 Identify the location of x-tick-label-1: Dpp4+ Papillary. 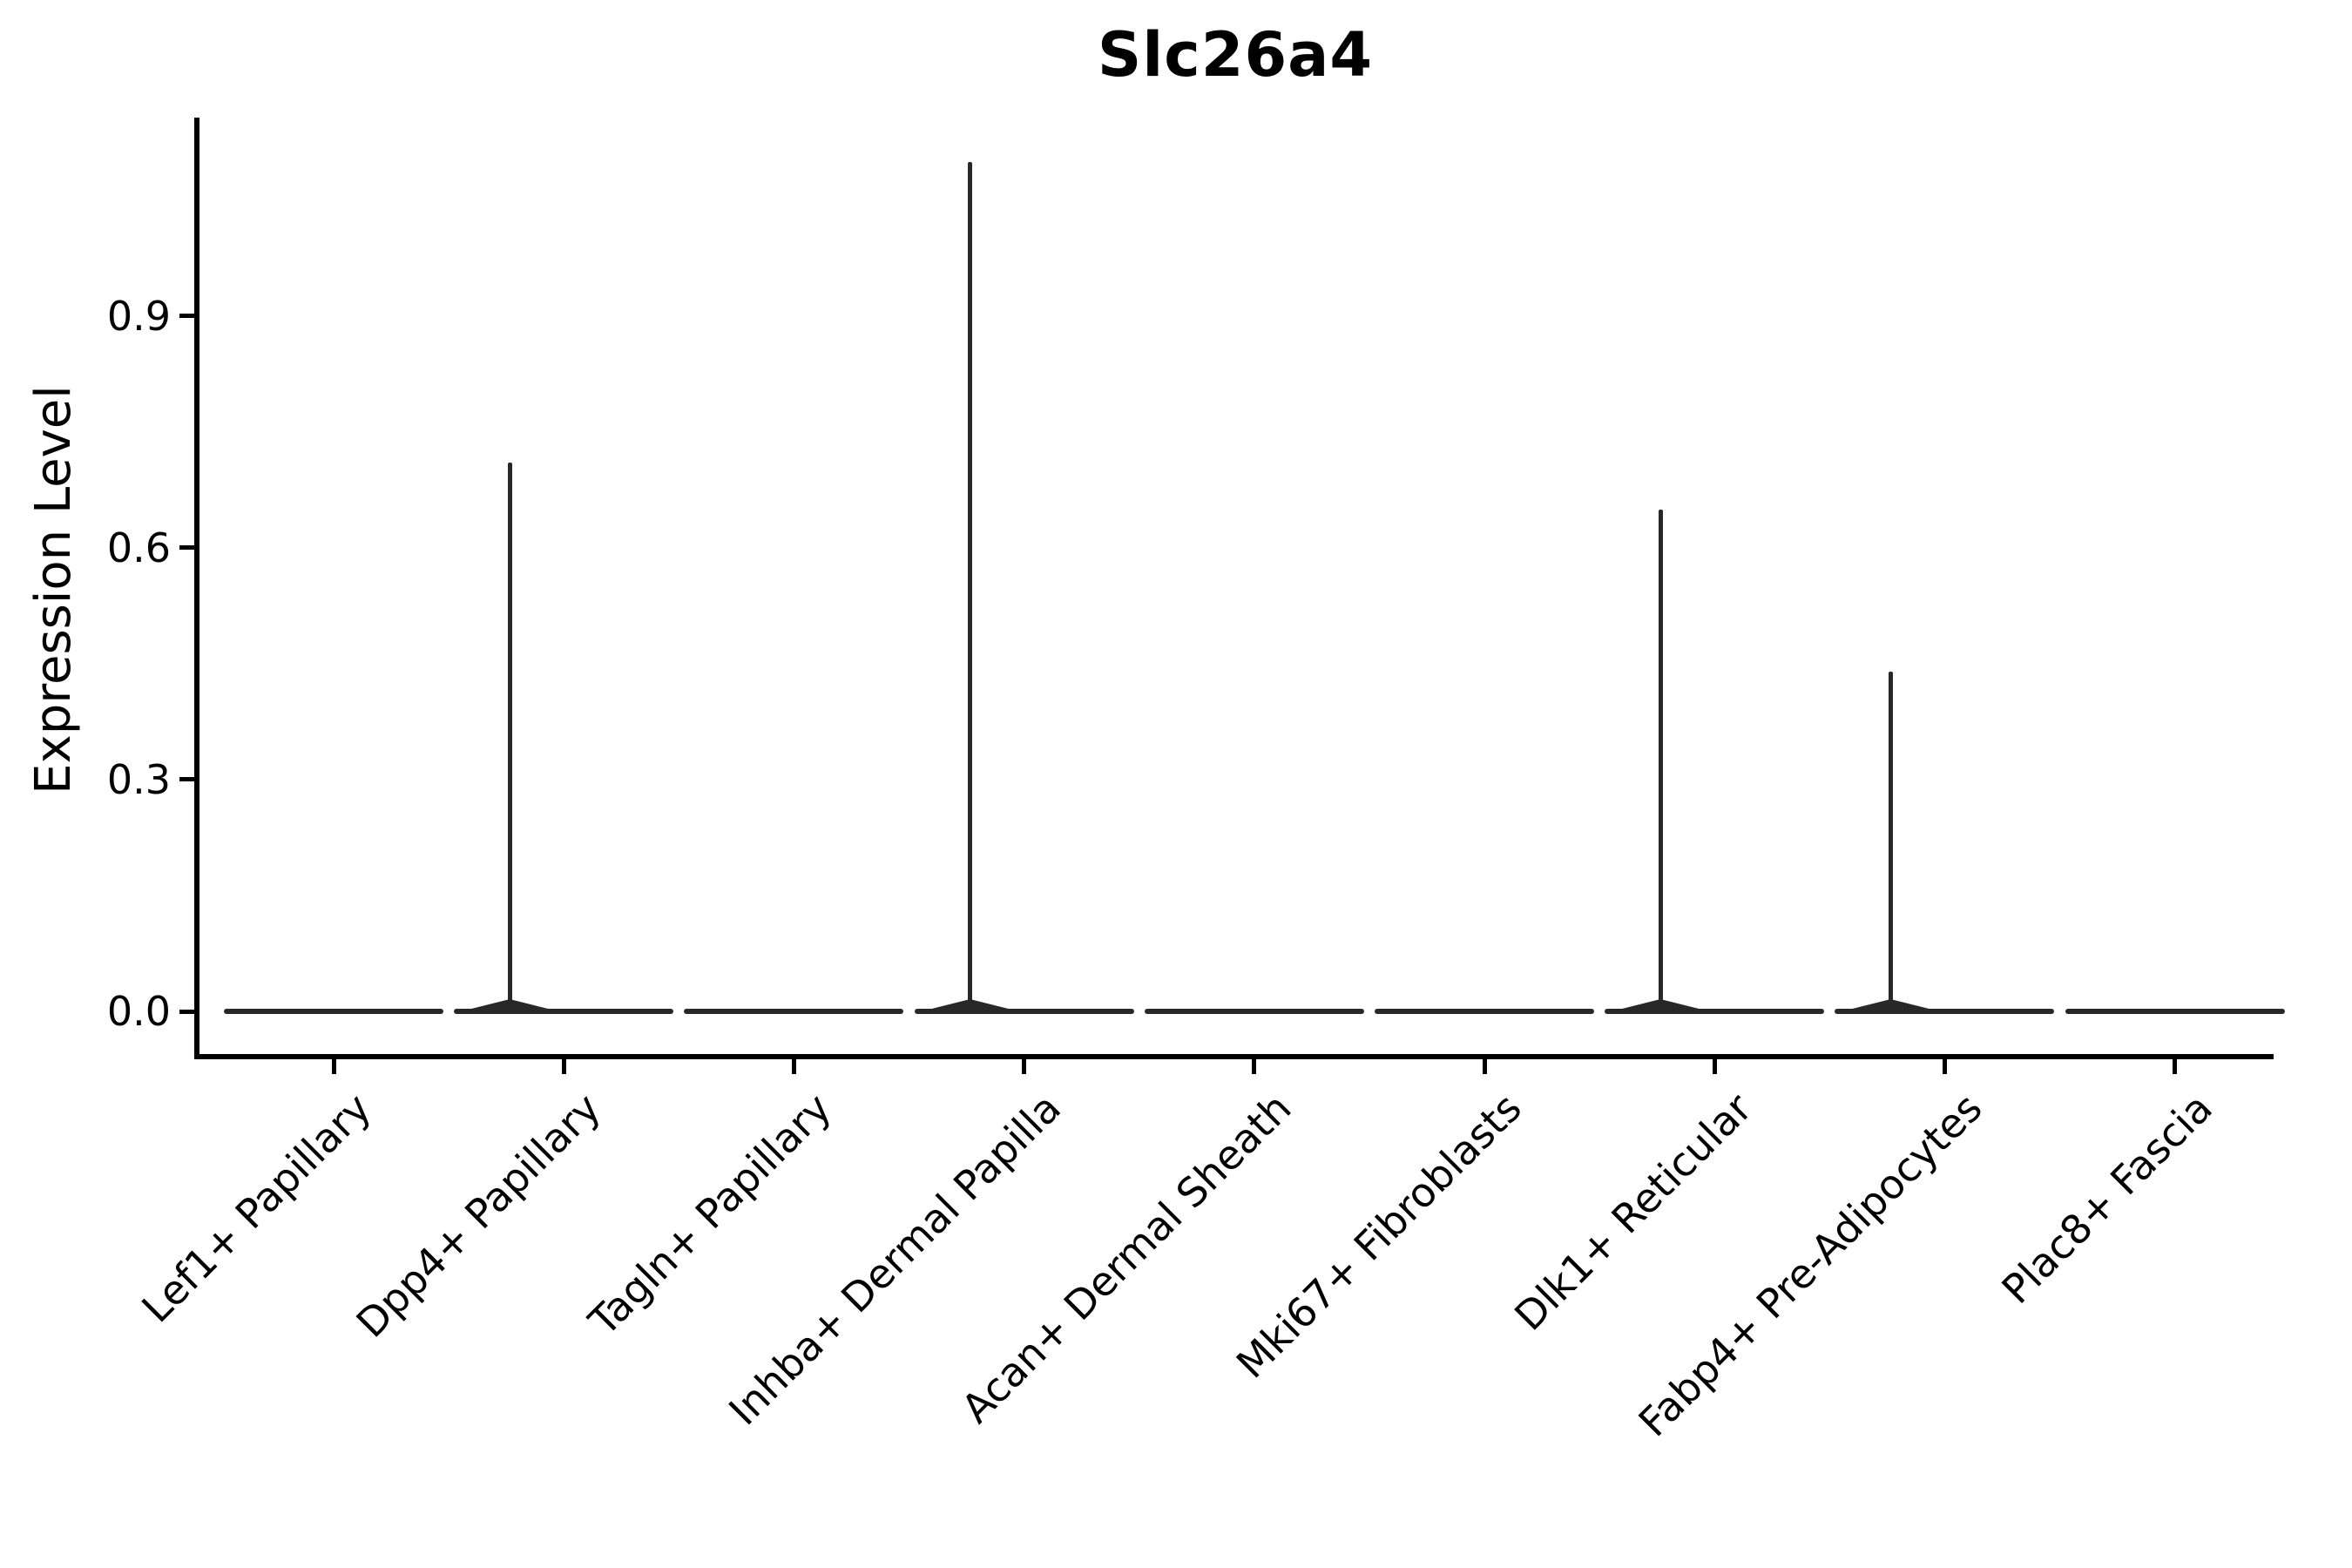
(479, 1215).